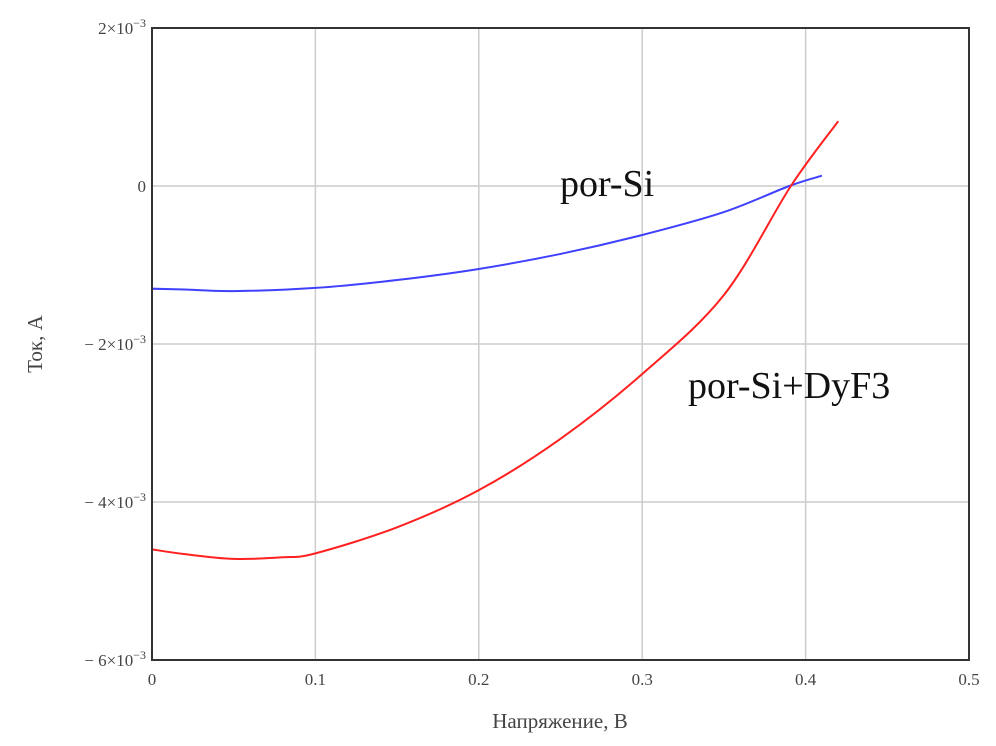 Image resolution: width=996 pixels, height=746 pixels. What do you see at coordinates (478, 679) in the screenshot?
I see `x-tick-label: 0.2` at bounding box center [478, 679].